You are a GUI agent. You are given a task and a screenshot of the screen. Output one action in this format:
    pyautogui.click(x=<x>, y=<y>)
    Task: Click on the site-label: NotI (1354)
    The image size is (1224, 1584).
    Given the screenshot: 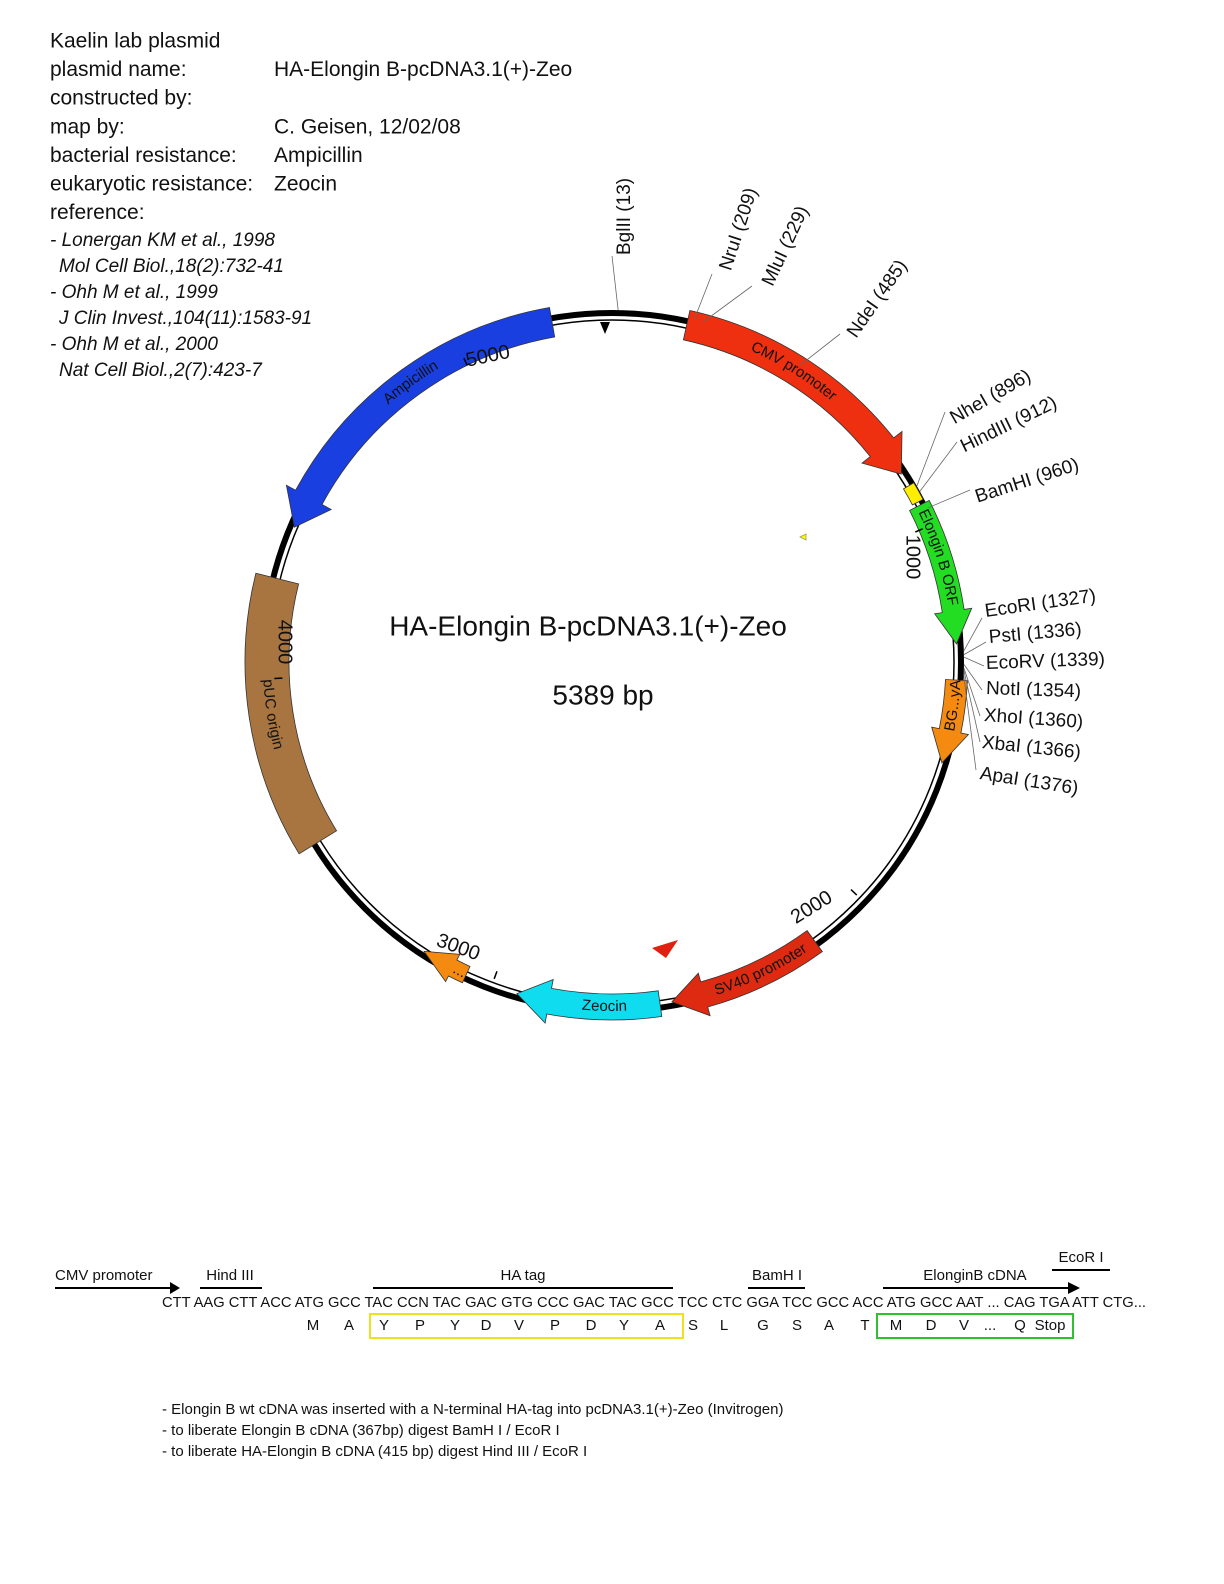 What is the action you would take?
    pyautogui.click(x=1034, y=690)
    